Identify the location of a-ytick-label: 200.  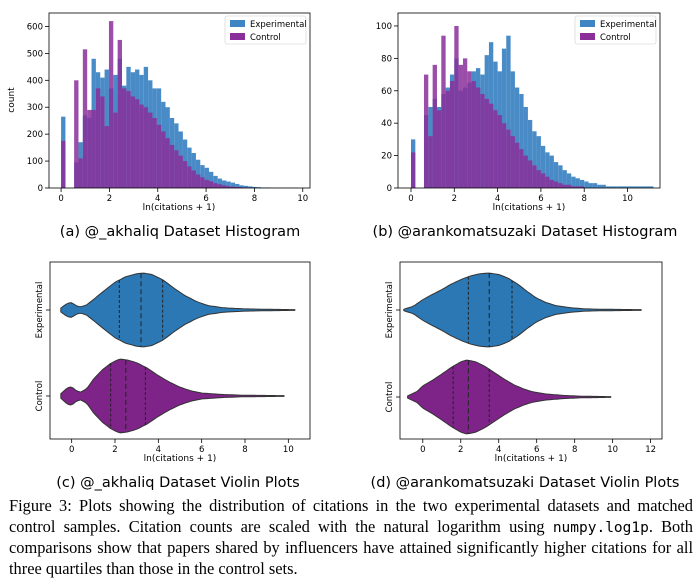
(35, 135).